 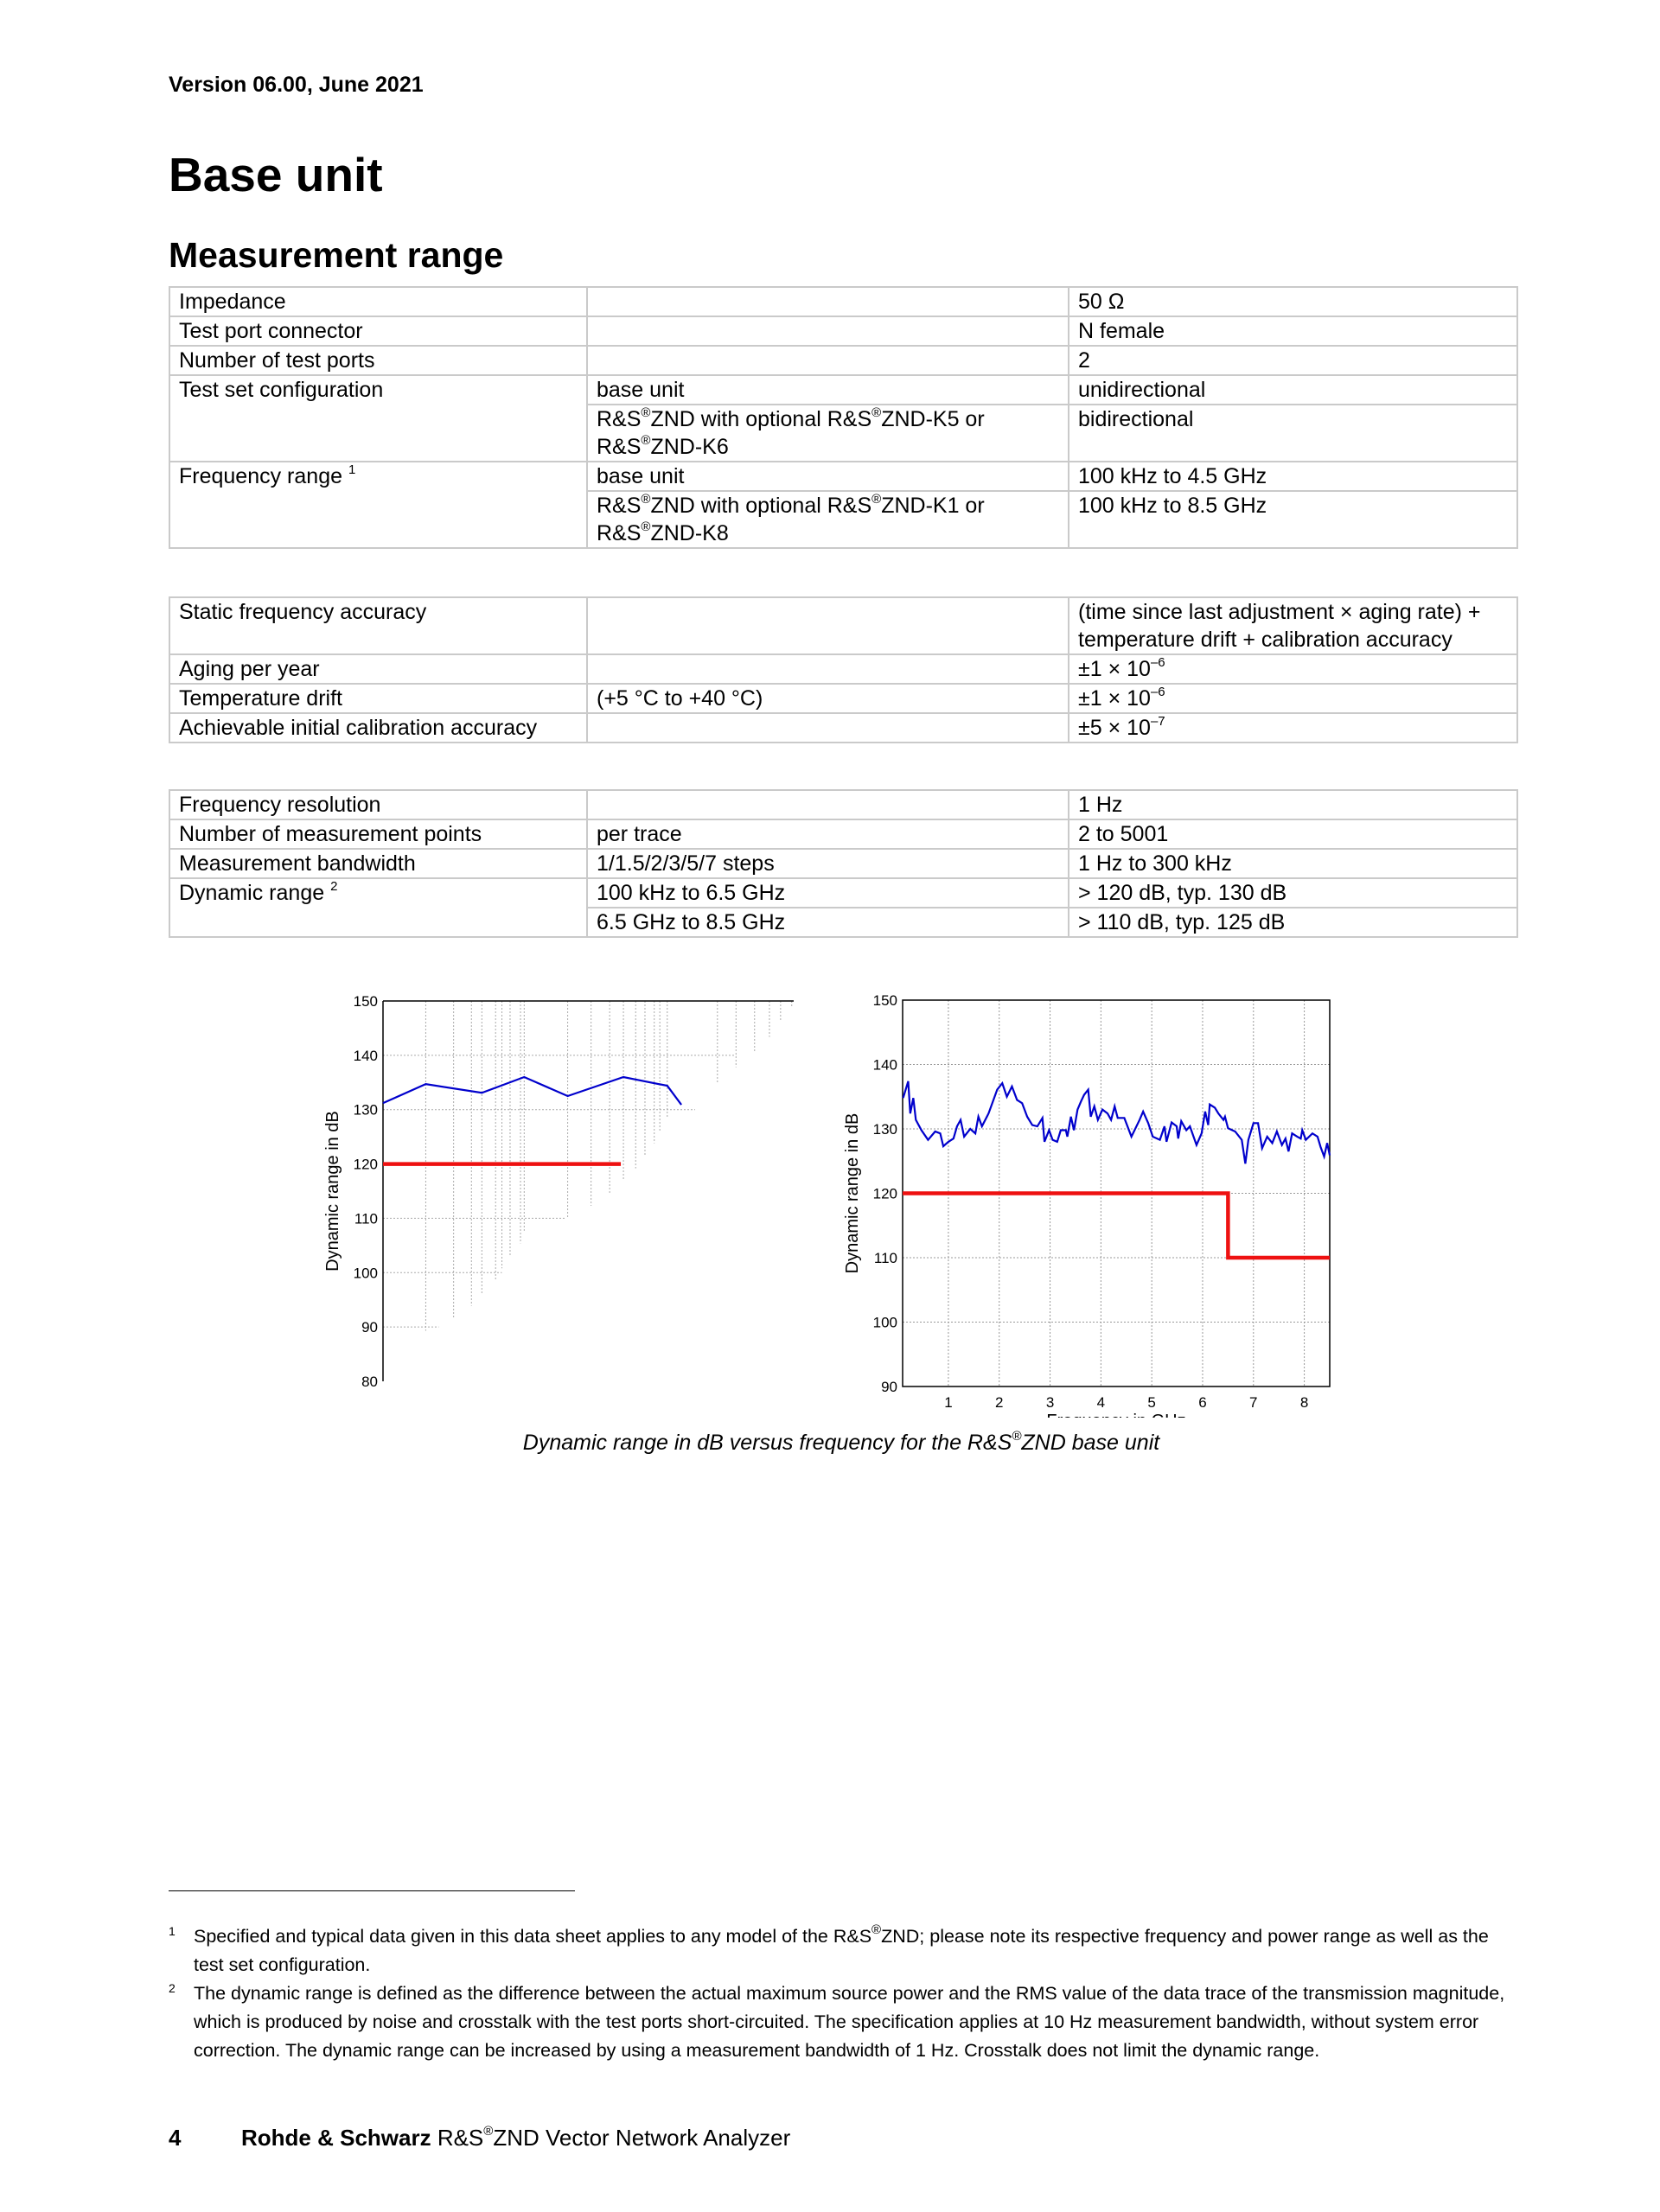 What do you see at coordinates (948, 1402) in the screenshot?
I see `x-tick-label: 1` at bounding box center [948, 1402].